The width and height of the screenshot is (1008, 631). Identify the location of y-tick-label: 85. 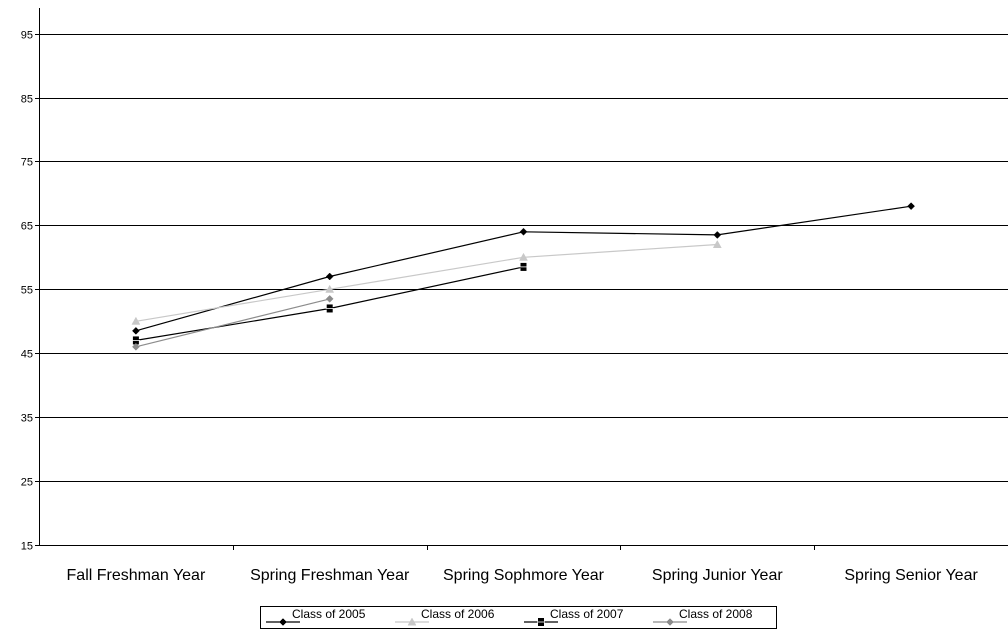
(27, 100).